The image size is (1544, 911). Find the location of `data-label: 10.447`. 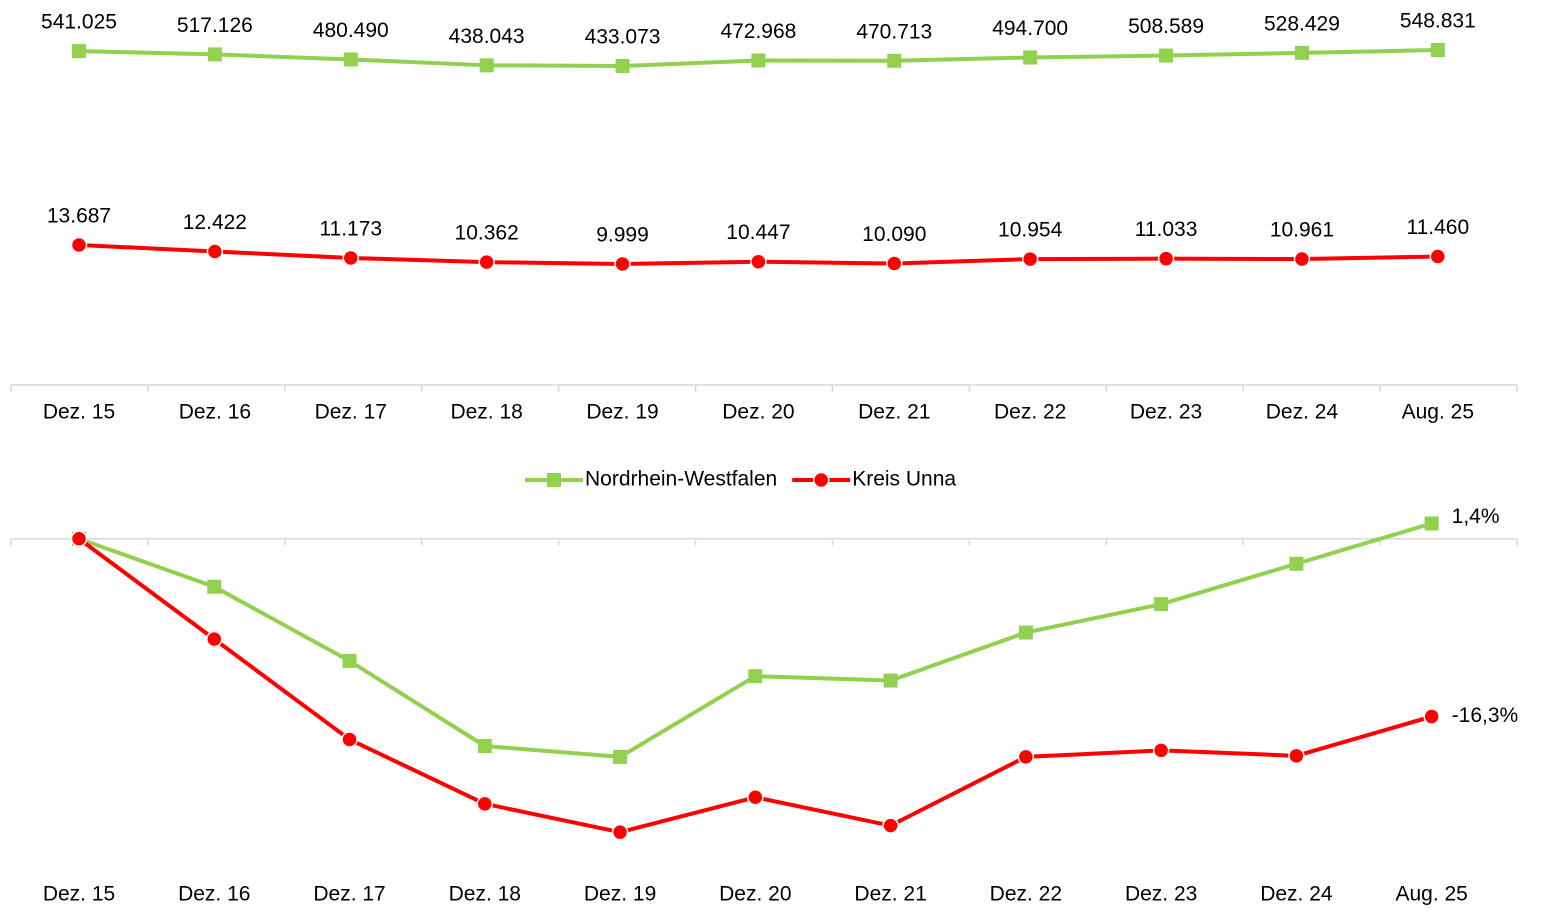

data-label: 10.447 is located at coordinates (758, 232).